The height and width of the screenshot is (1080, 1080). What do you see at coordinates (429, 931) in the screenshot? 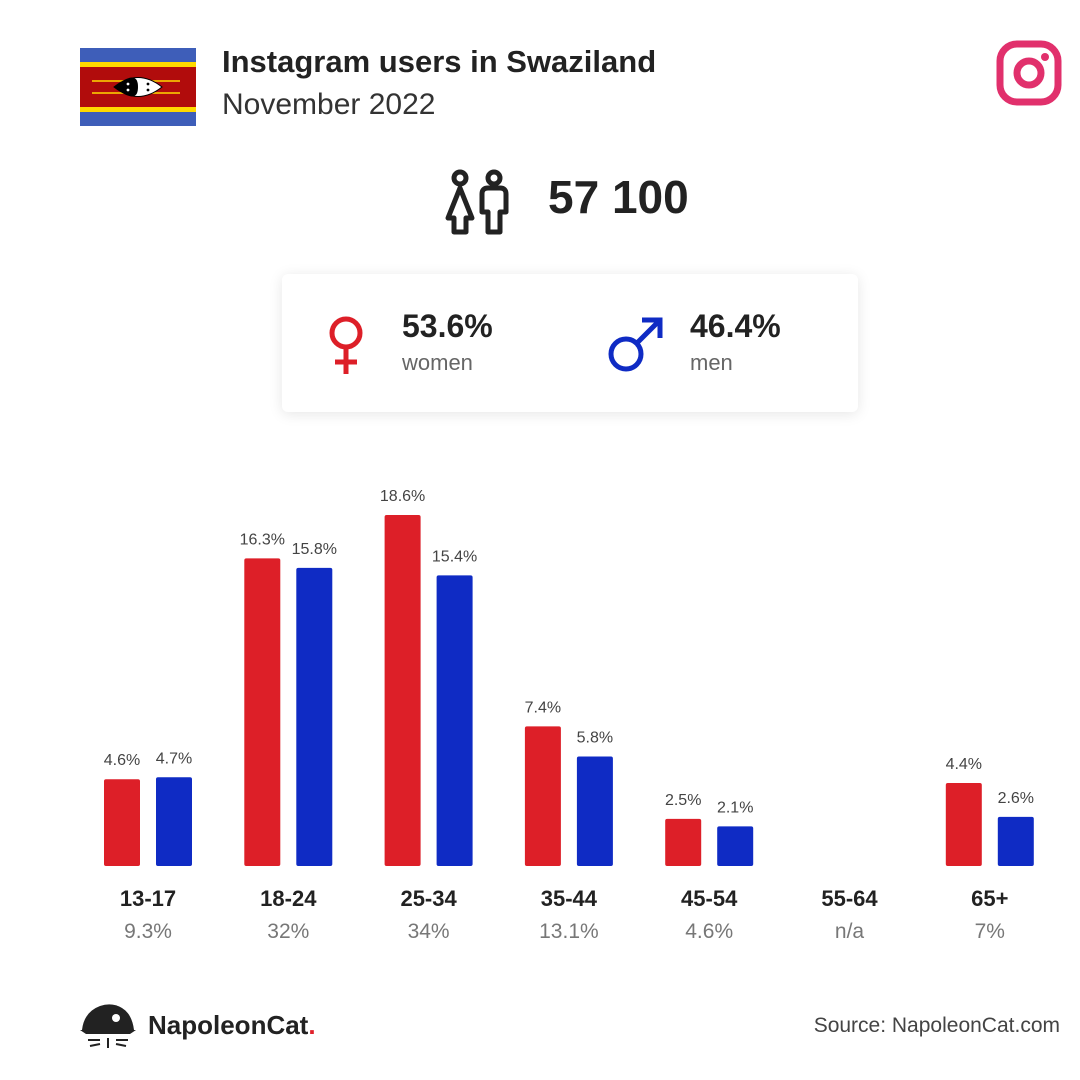
I see `category-total-25-34: 34%` at bounding box center [429, 931].